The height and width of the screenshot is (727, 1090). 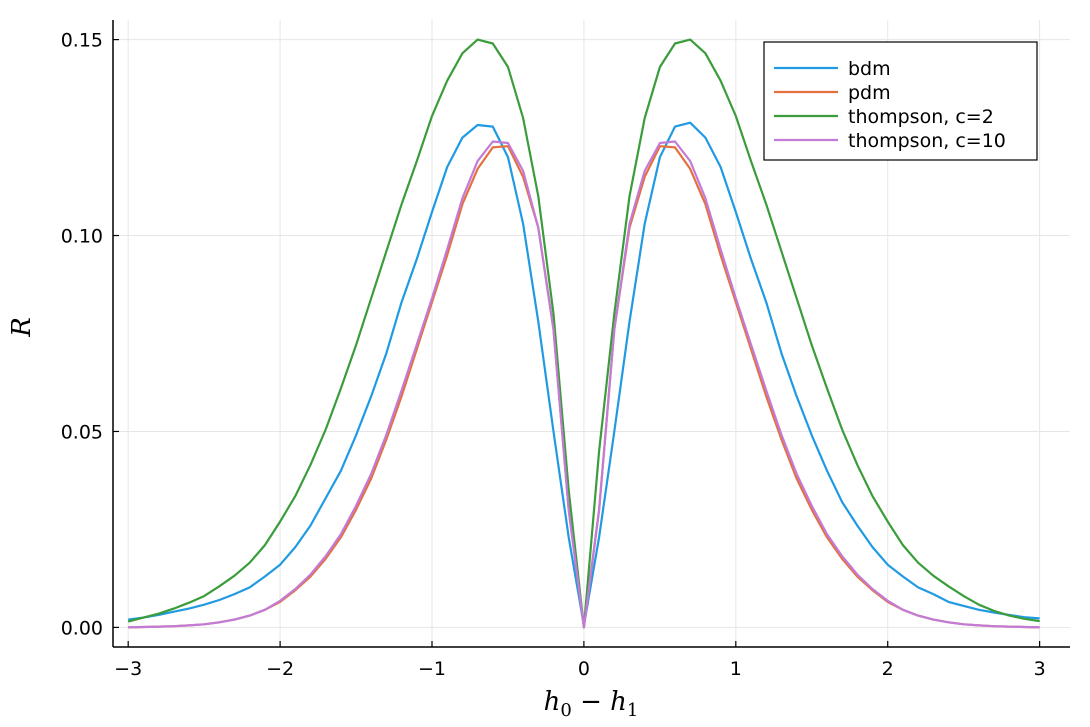 What do you see at coordinates (128, 669) in the screenshot?
I see `x-tick-label-0: −3` at bounding box center [128, 669].